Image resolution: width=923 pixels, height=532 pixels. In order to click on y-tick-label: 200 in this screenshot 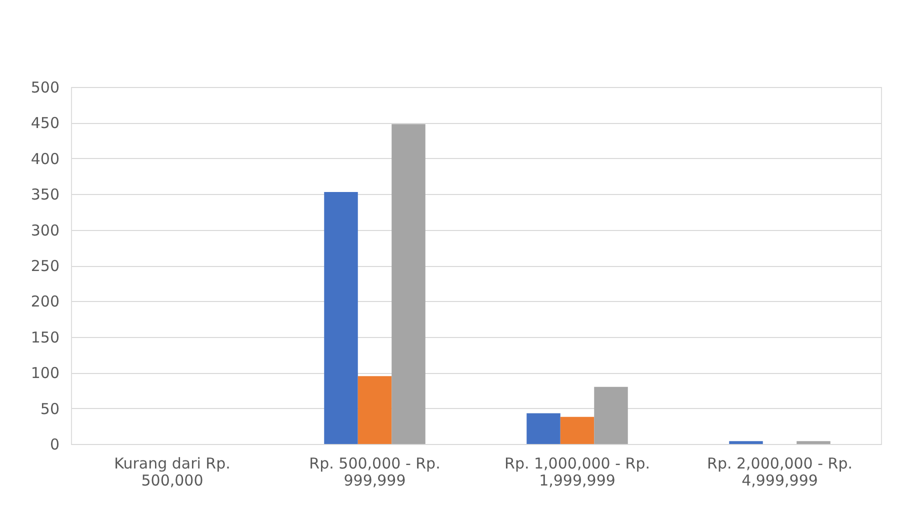, I will do `click(45, 301)`.